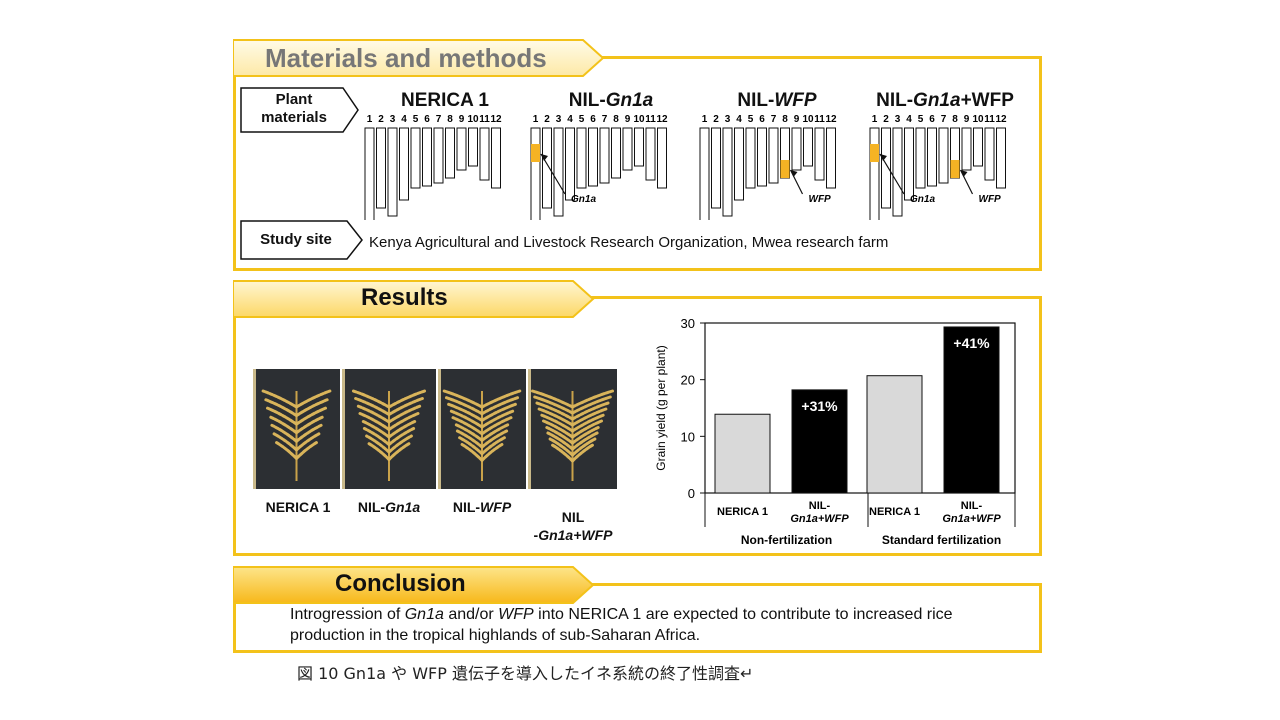 This screenshot has height=720, width=1280. What do you see at coordinates (639, 119) in the screenshot?
I see `chromosome-number: 10` at bounding box center [639, 119].